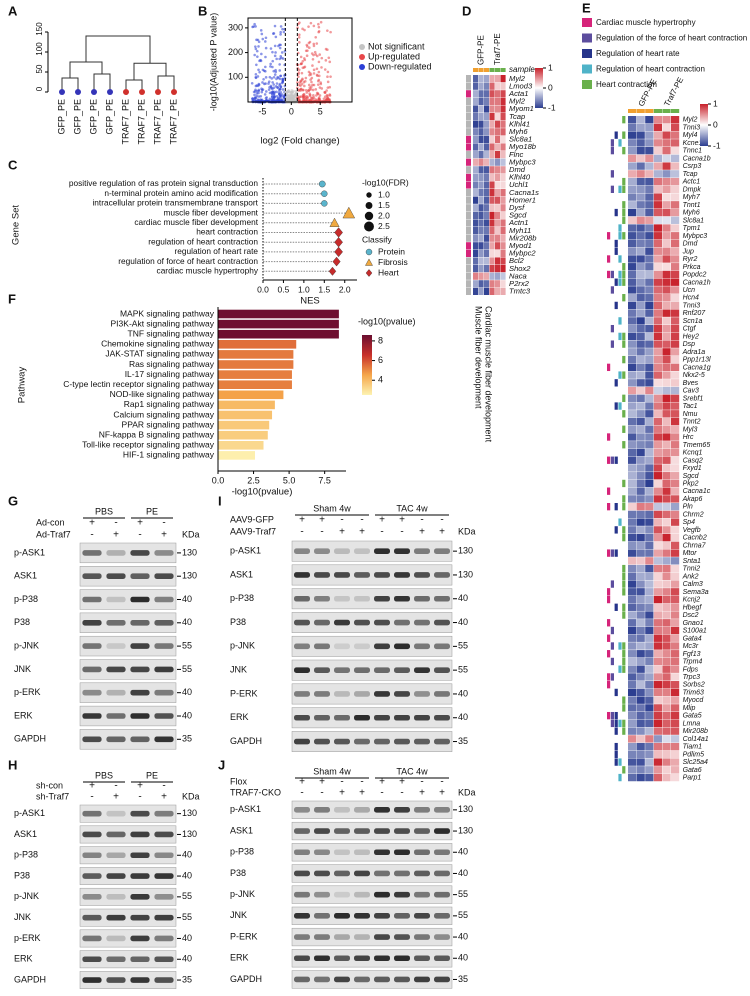 The height and width of the screenshot is (996, 750). What do you see at coordinates (520, 268) in the screenshot?
I see `gene-label: Shox2` at bounding box center [520, 268].